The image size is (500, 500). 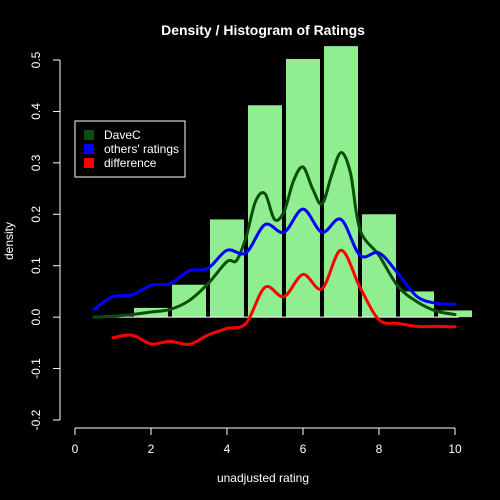 I want to click on legend-label: difference, so click(x=130, y=163).